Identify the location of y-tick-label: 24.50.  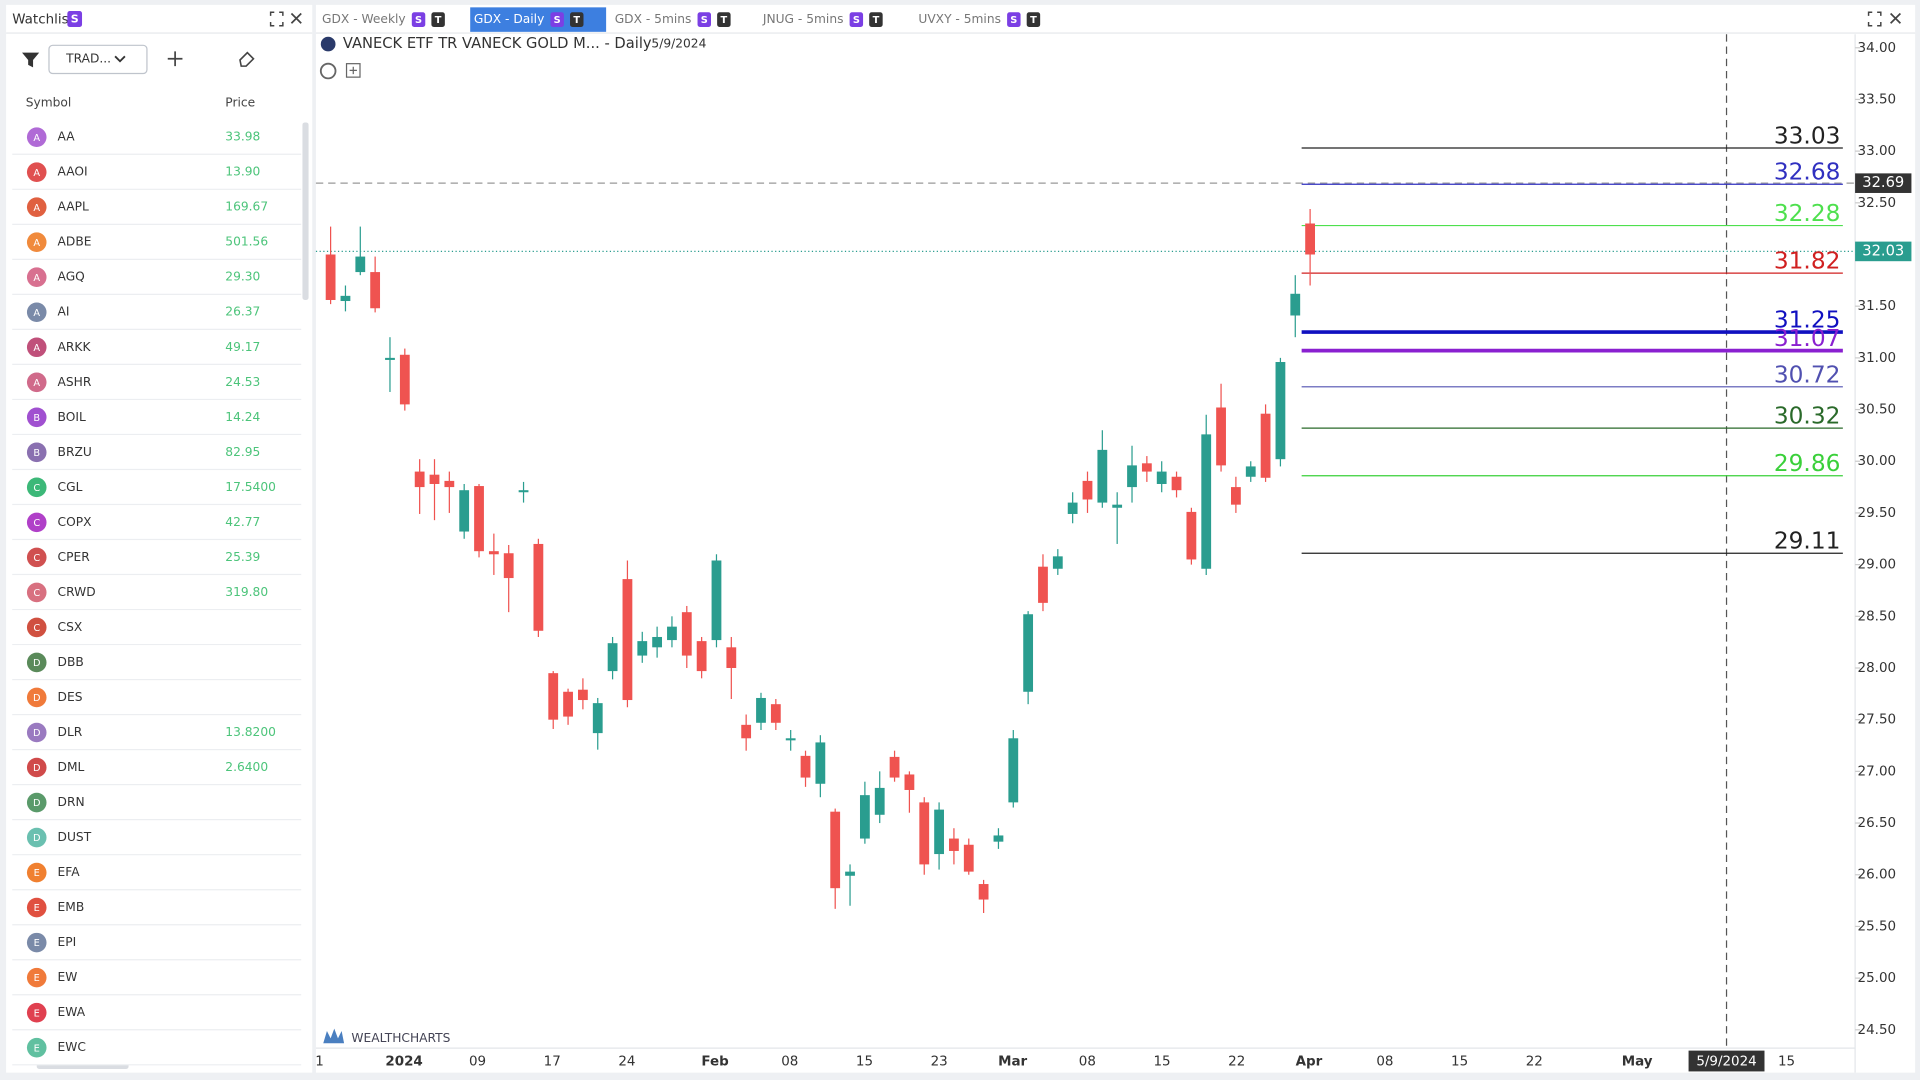
(1877, 1030).